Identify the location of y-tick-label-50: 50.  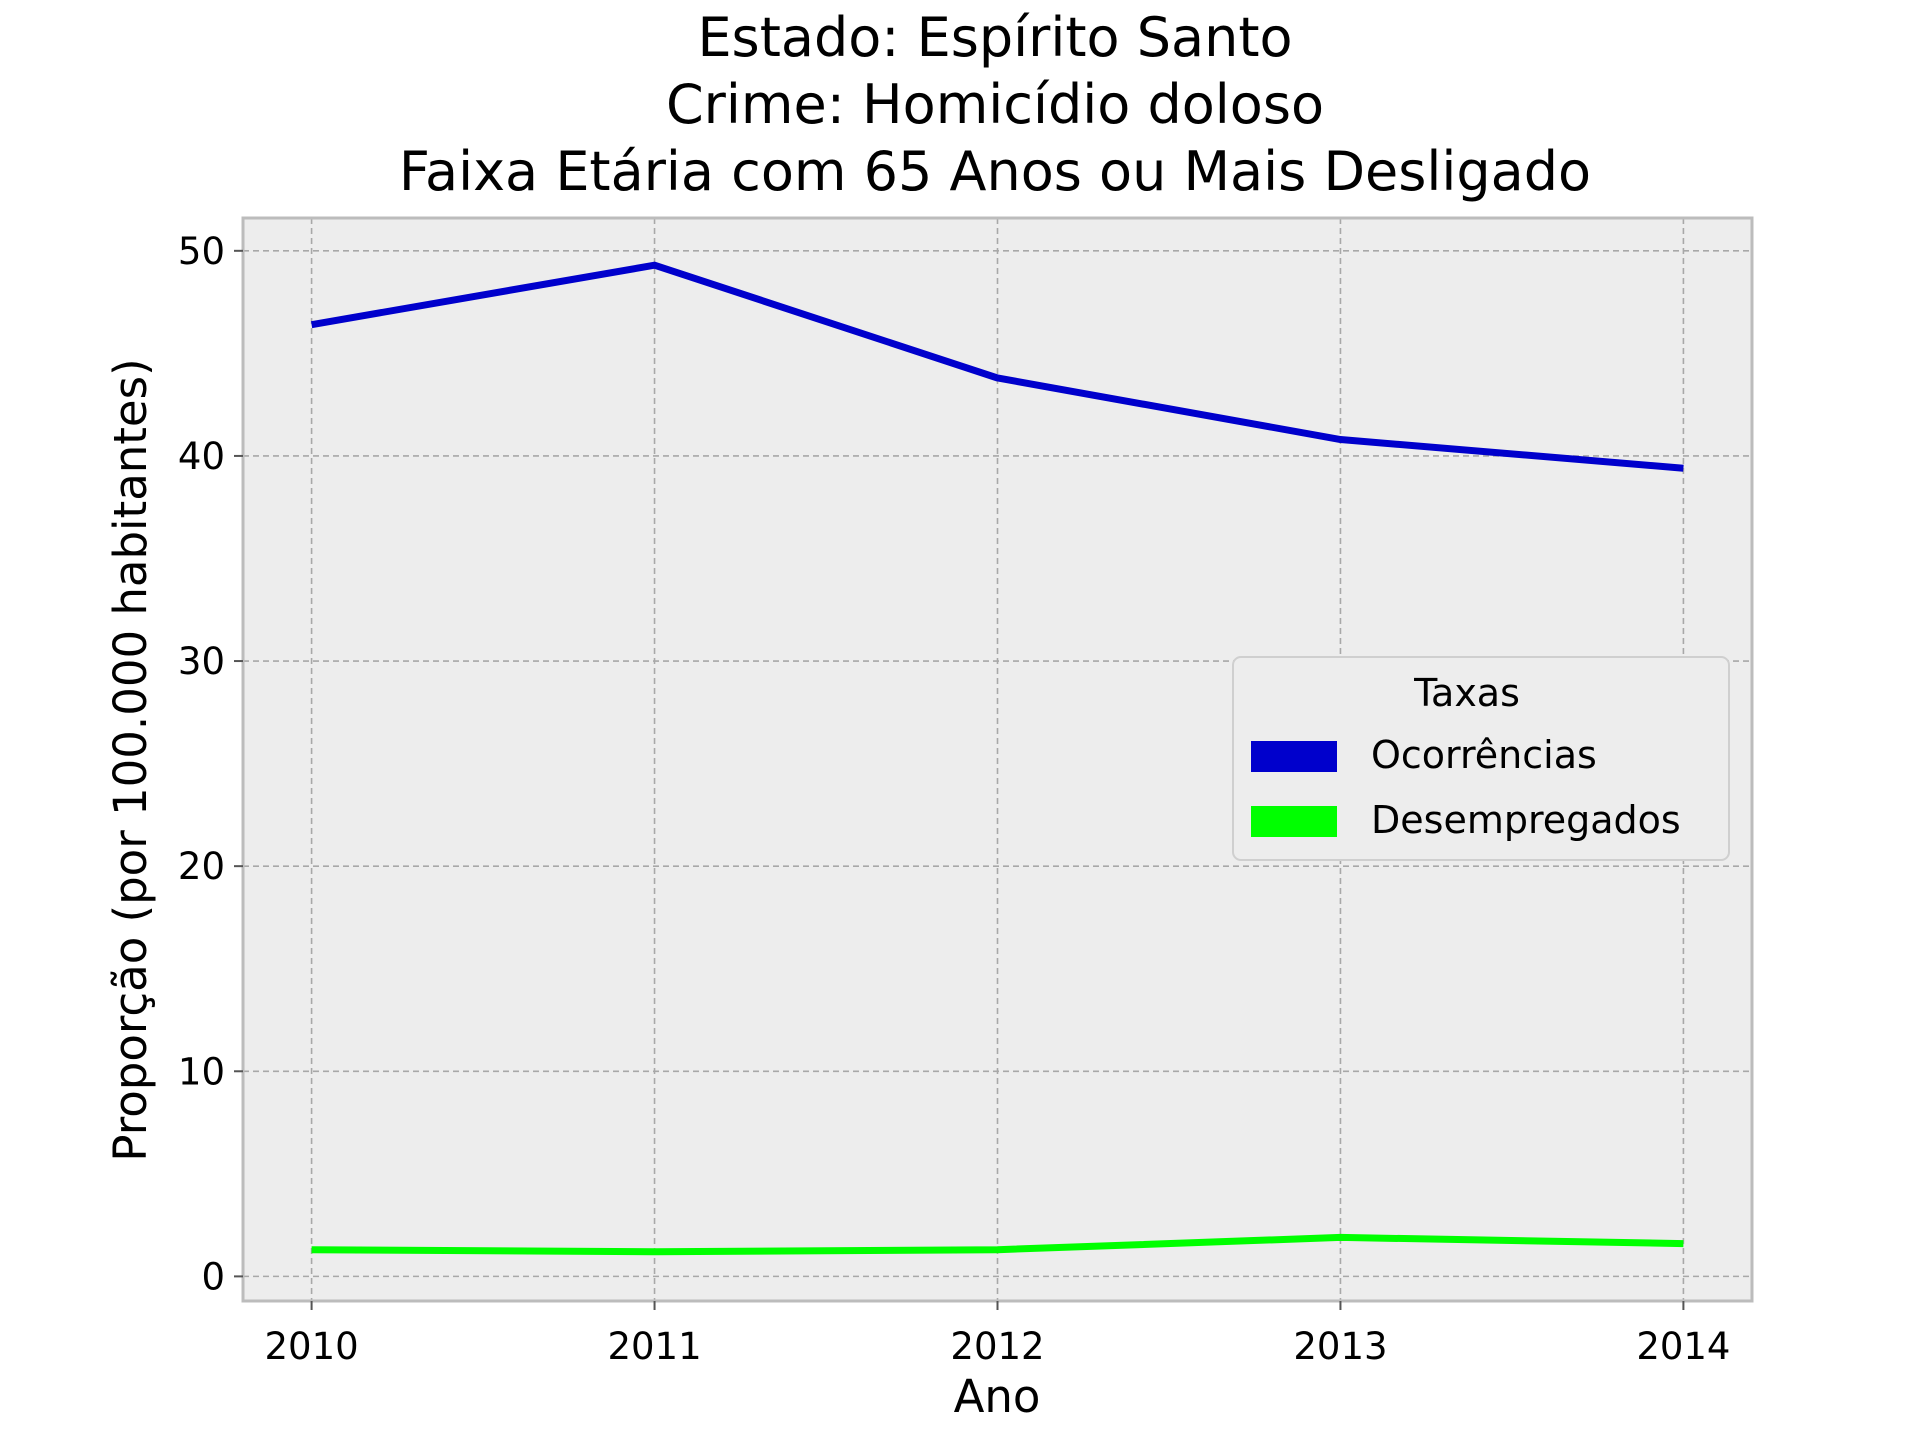
(201, 251).